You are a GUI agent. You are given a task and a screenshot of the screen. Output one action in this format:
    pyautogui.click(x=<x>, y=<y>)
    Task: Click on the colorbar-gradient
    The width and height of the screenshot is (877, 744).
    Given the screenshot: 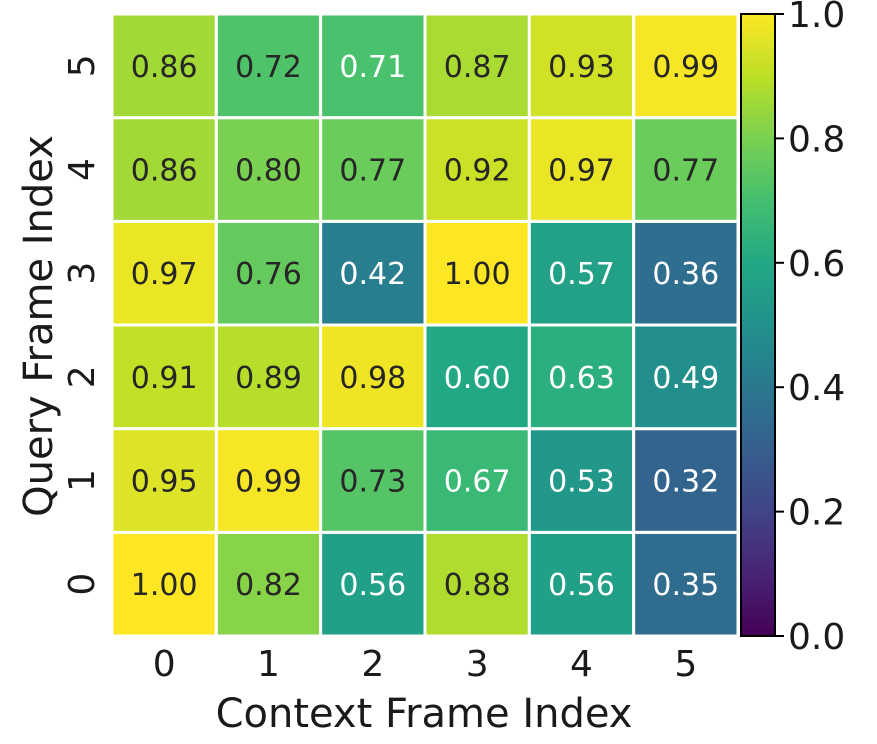 What is the action you would take?
    pyautogui.click(x=758, y=325)
    